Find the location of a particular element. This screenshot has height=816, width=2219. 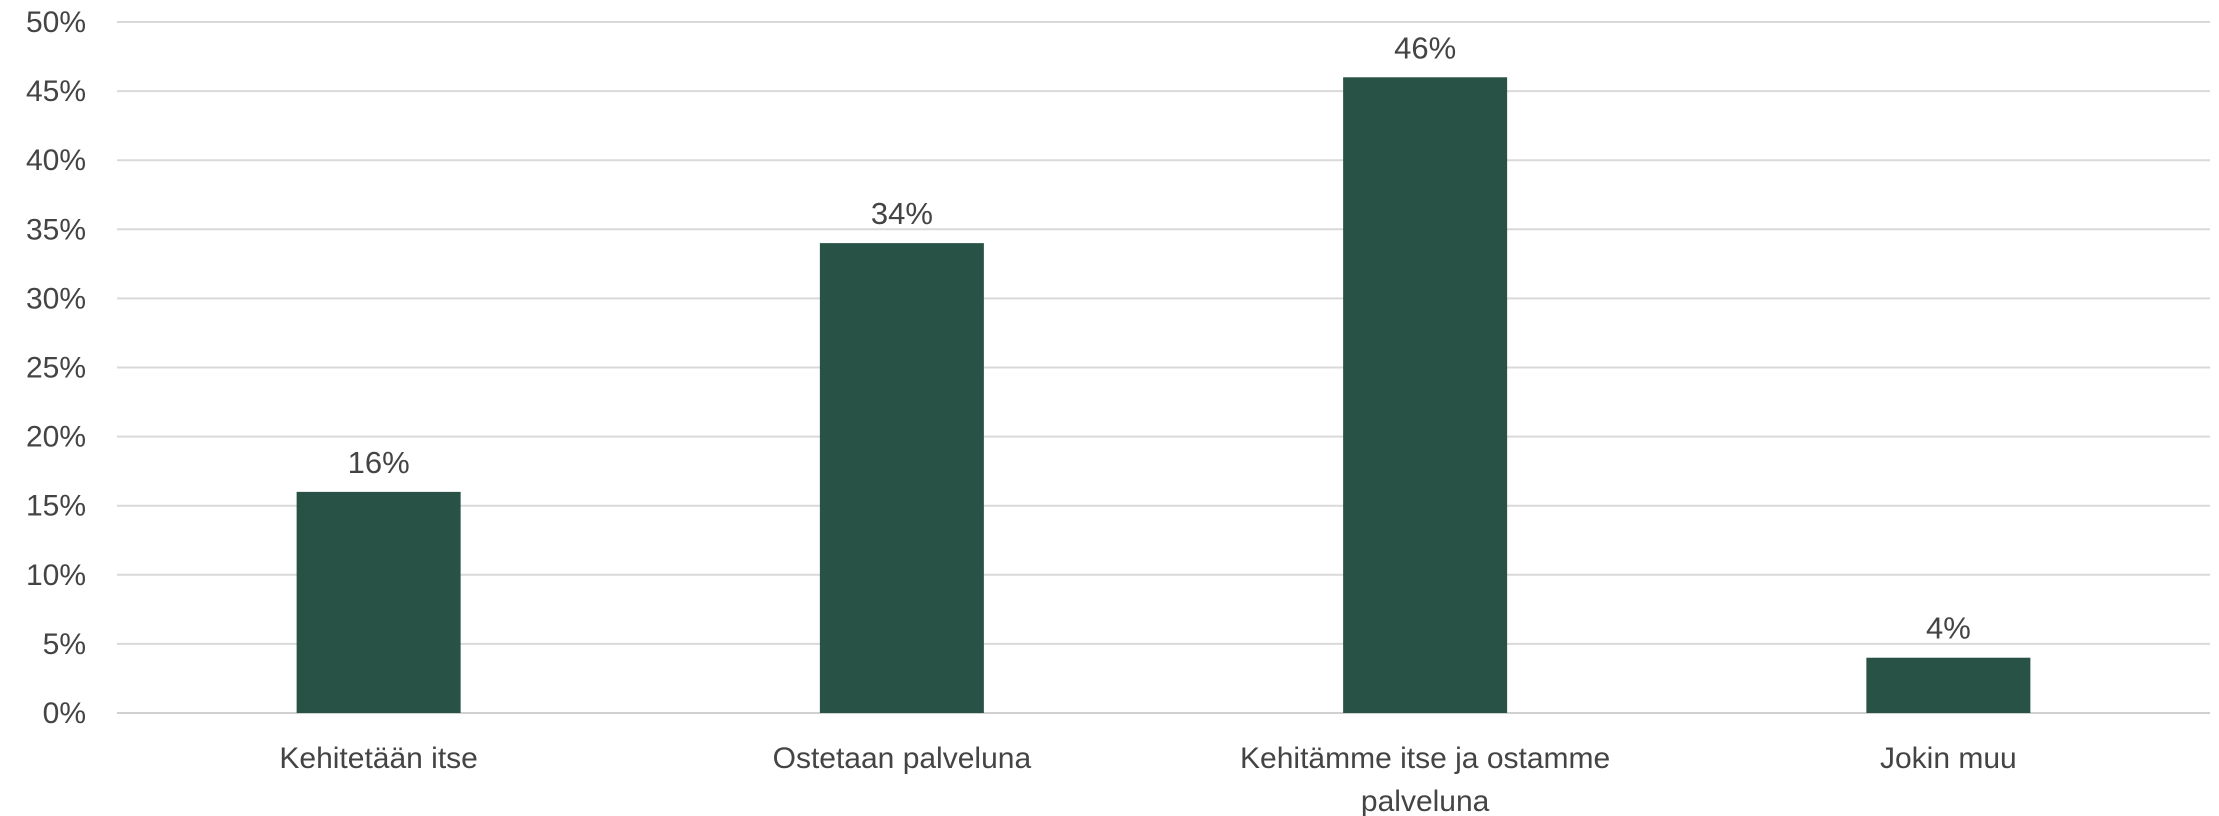

y-tick-label: 50% is located at coordinates (56, 22).